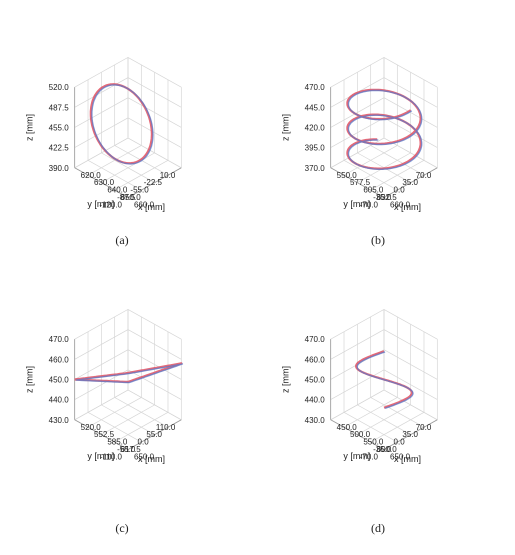 Image resolution: width=515 pixels, height=555 pixels. Describe the element at coordinates (378, 240) in the screenshot. I see `panel-caption: (b)` at that location.